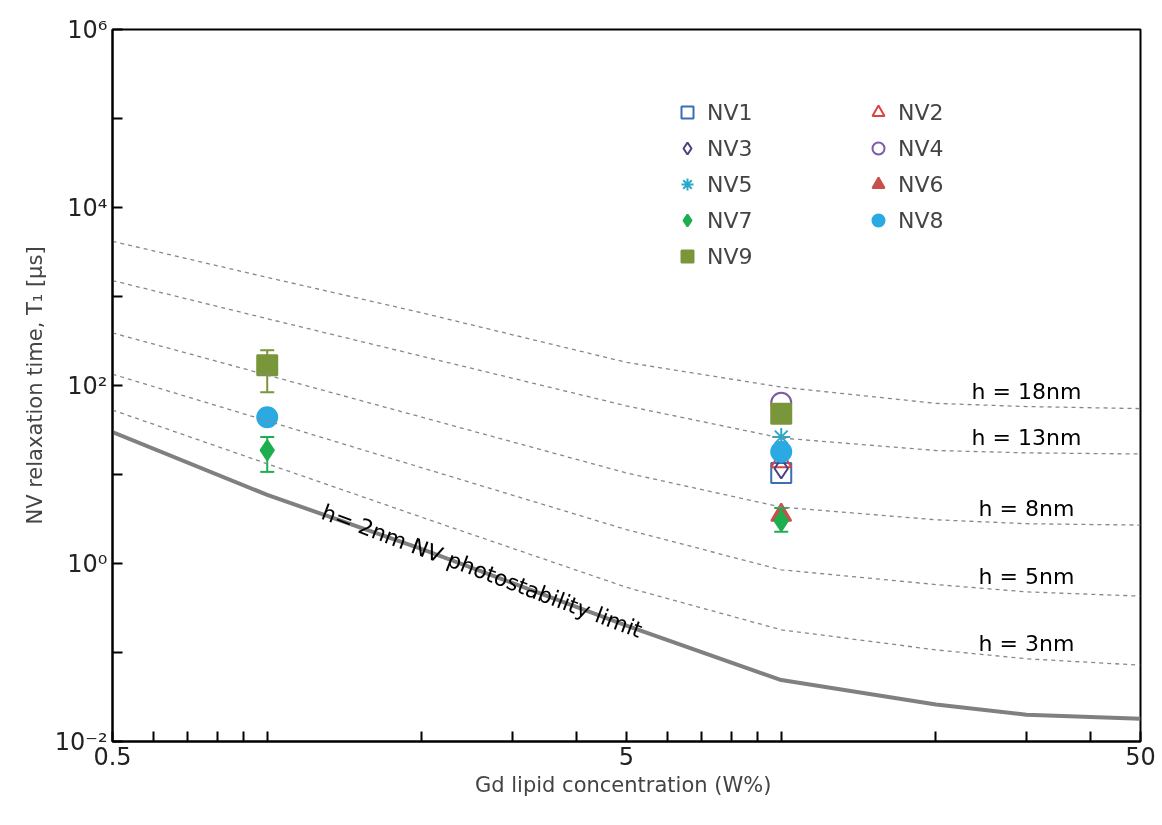 This screenshot has height=825, width=1162. What do you see at coordinates (730, 256) in the screenshot?
I see `legend-label: NV9` at bounding box center [730, 256].